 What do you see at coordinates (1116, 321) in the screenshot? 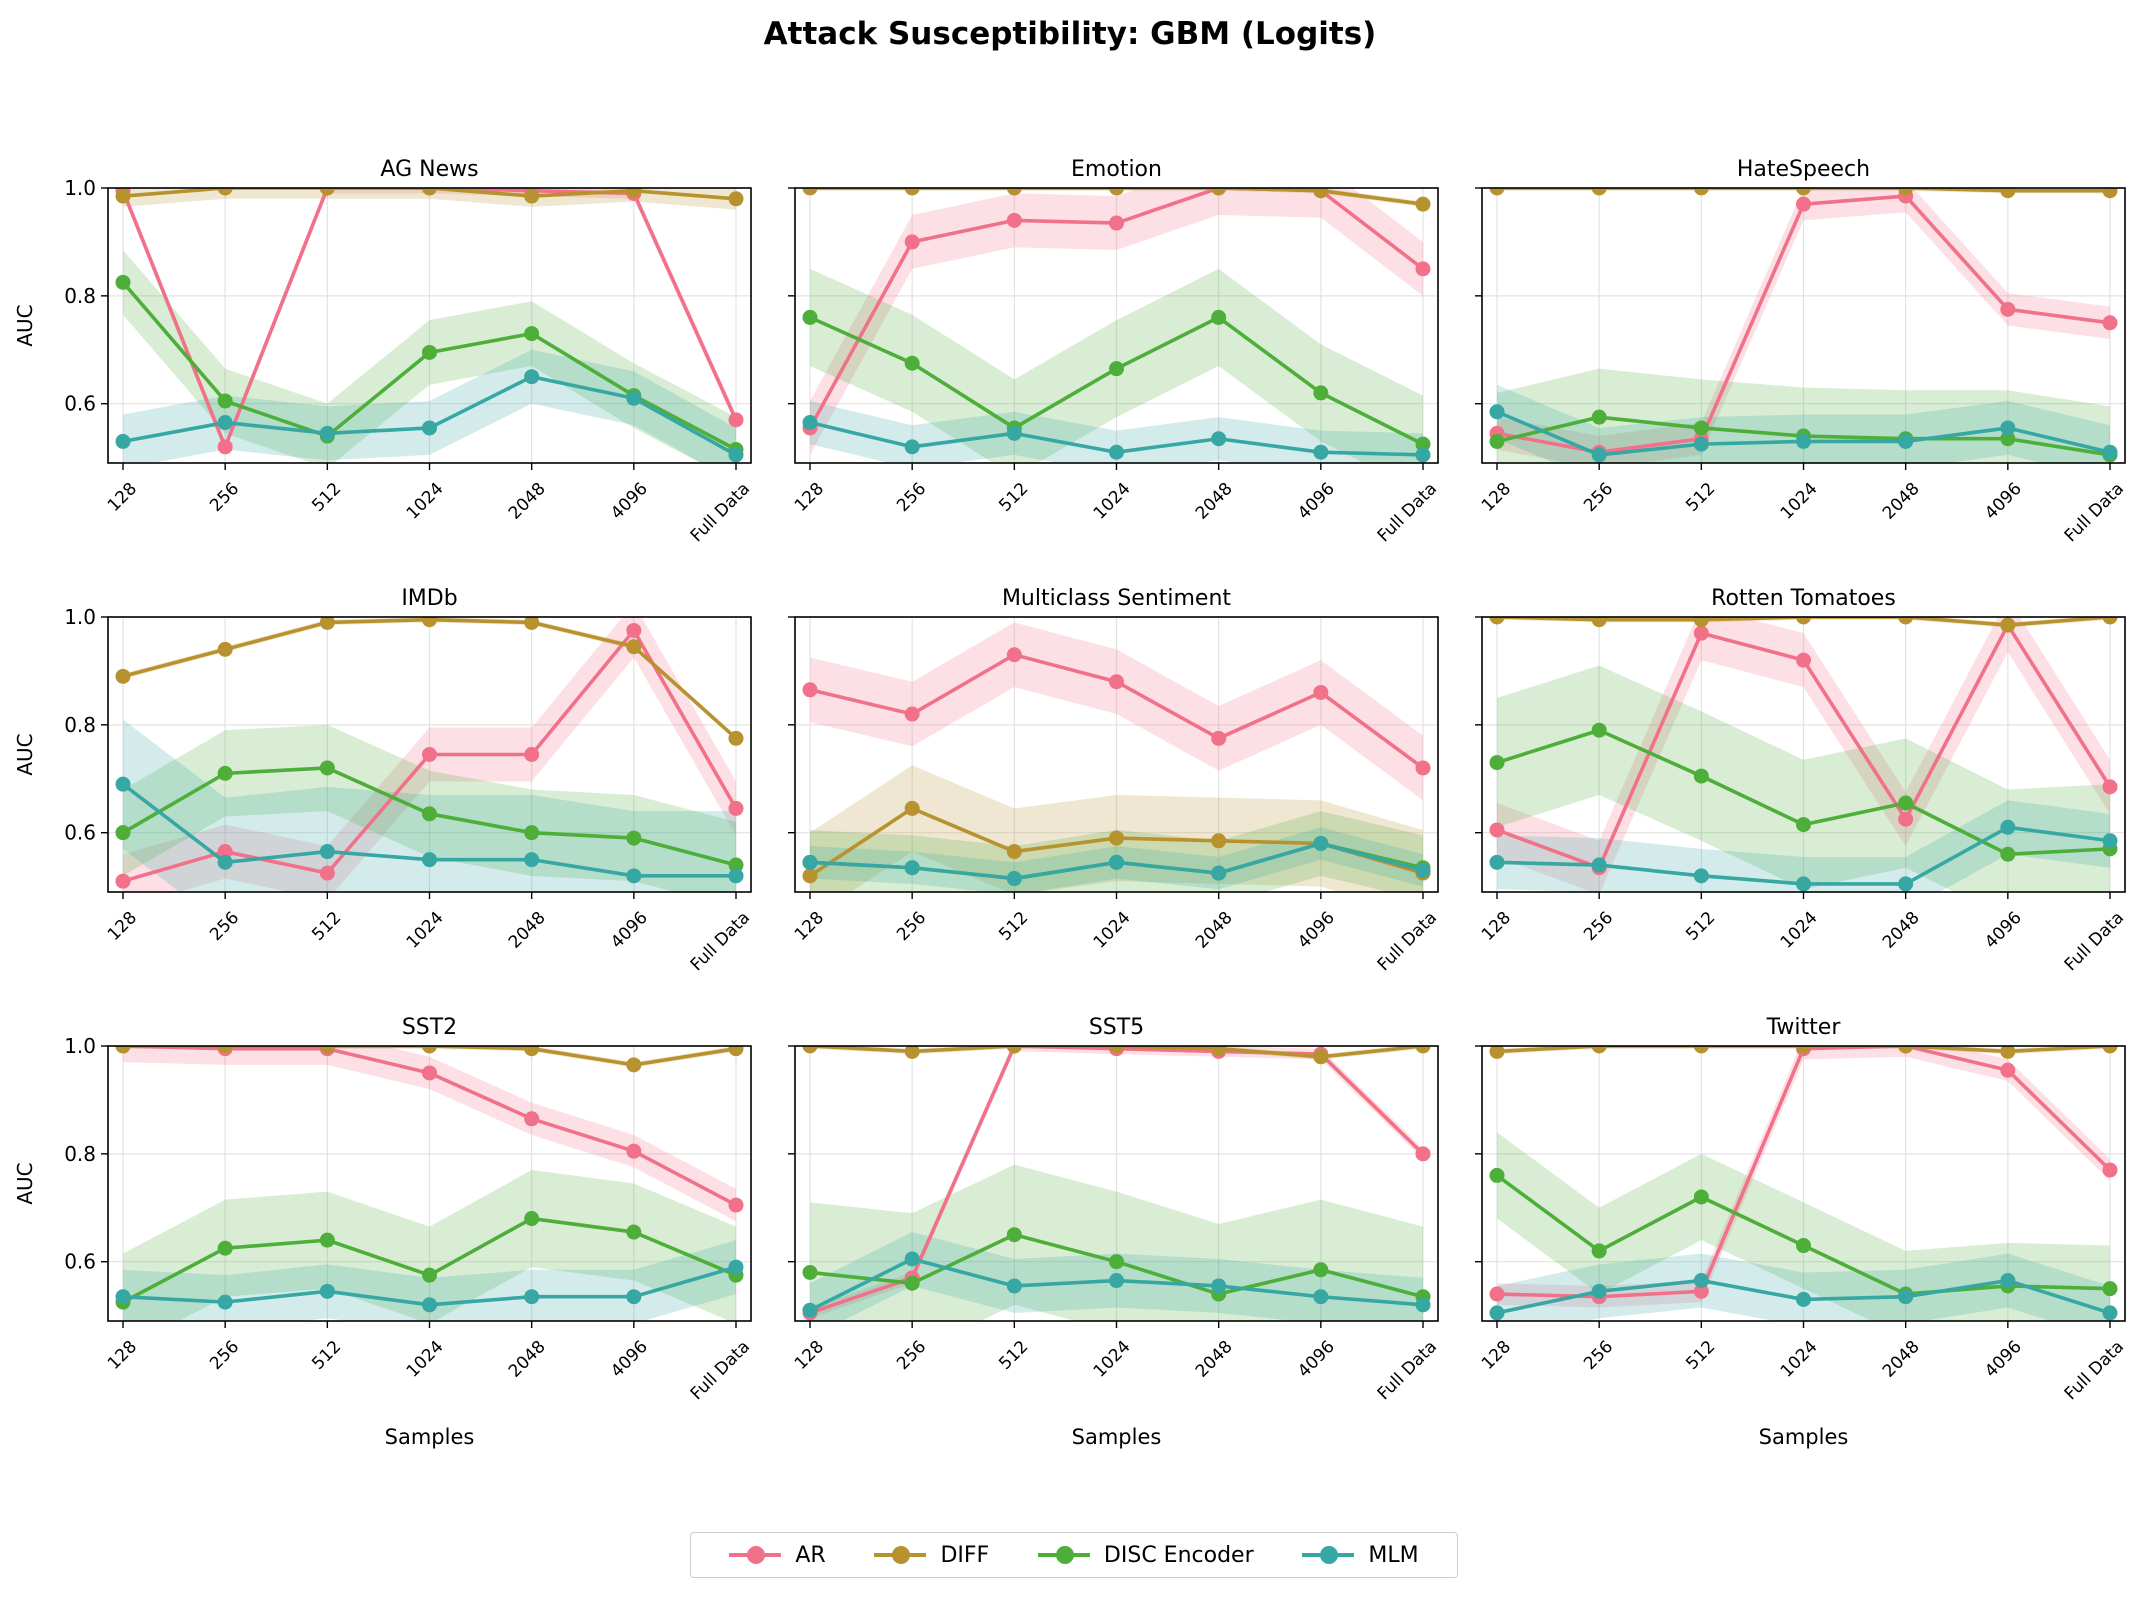
I see `band-ar` at bounding box center [1116, 321].